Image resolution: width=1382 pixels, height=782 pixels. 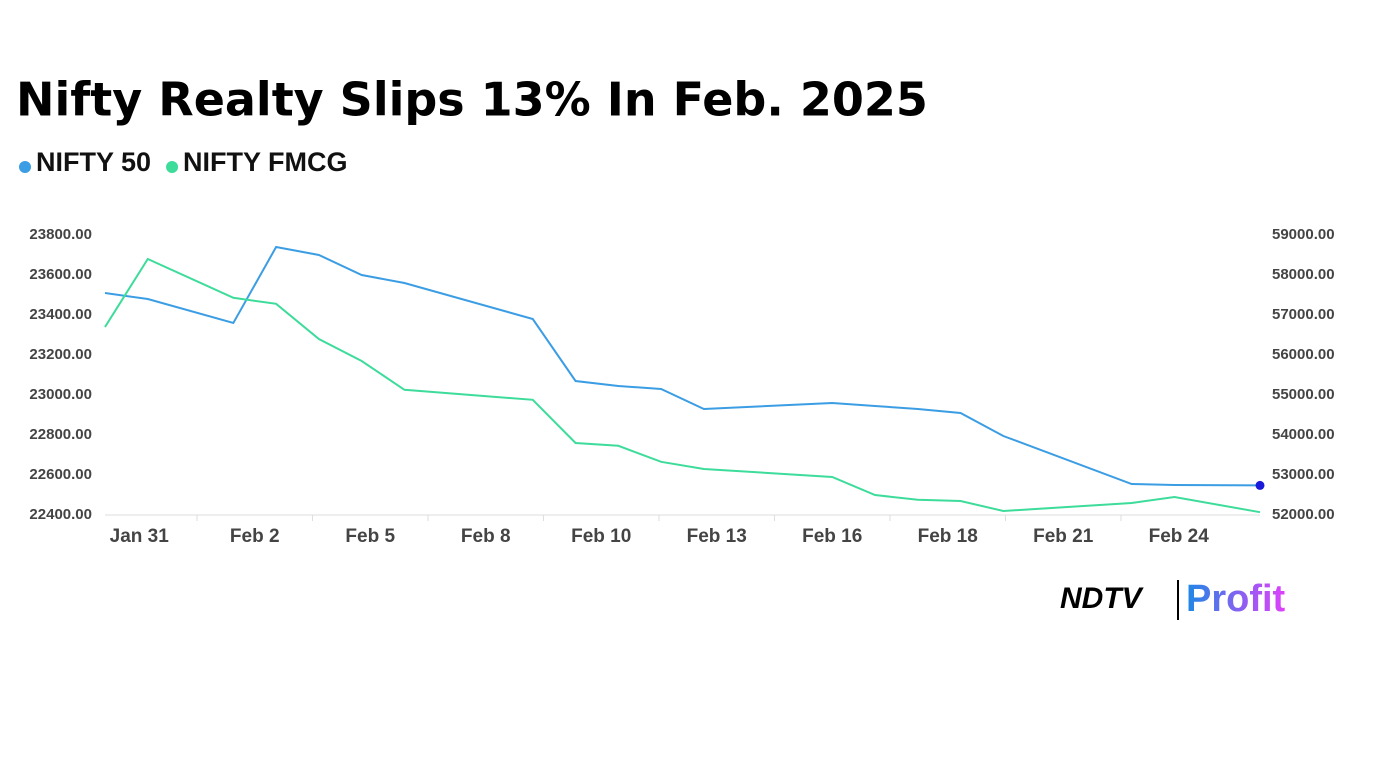 What do you see at coordinates (1303, 434) in the screenshot?
I see `y2-tick-label: 54000.00` at bounding box center [1303, 434].